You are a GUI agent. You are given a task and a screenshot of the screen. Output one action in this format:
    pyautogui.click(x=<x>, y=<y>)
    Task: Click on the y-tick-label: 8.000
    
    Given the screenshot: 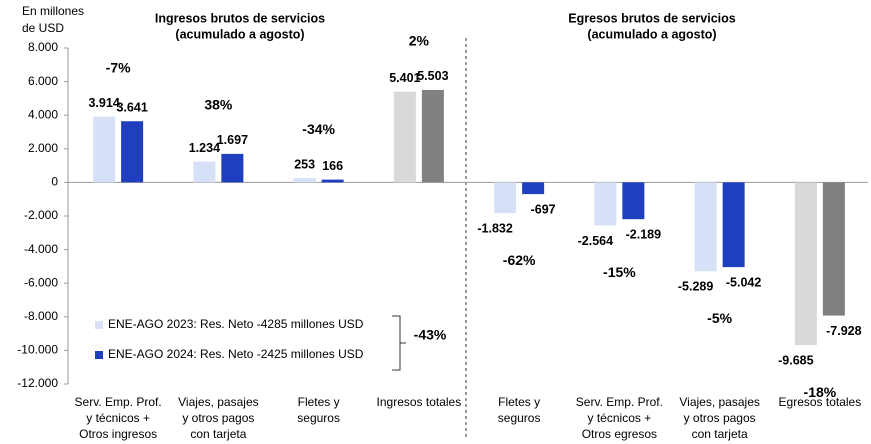 What is the action you would take?
    pyautogui.click(x=43, y=47)
    